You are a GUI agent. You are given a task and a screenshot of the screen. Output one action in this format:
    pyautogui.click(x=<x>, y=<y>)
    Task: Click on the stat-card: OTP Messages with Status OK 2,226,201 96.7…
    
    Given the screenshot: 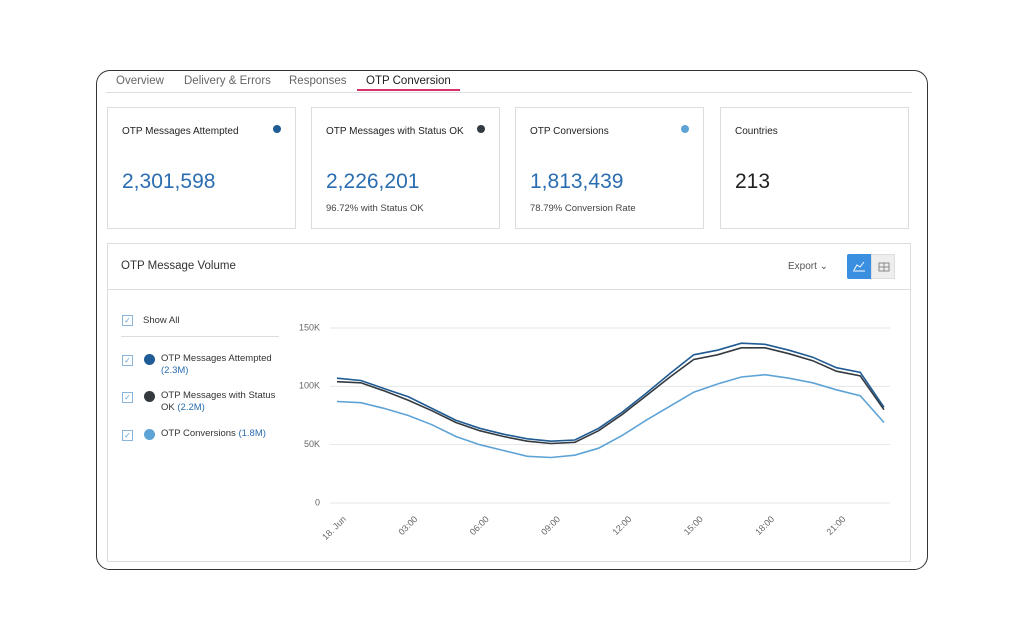 What is the action you would take?
    pyautogui.click(x=405, y=168)
    